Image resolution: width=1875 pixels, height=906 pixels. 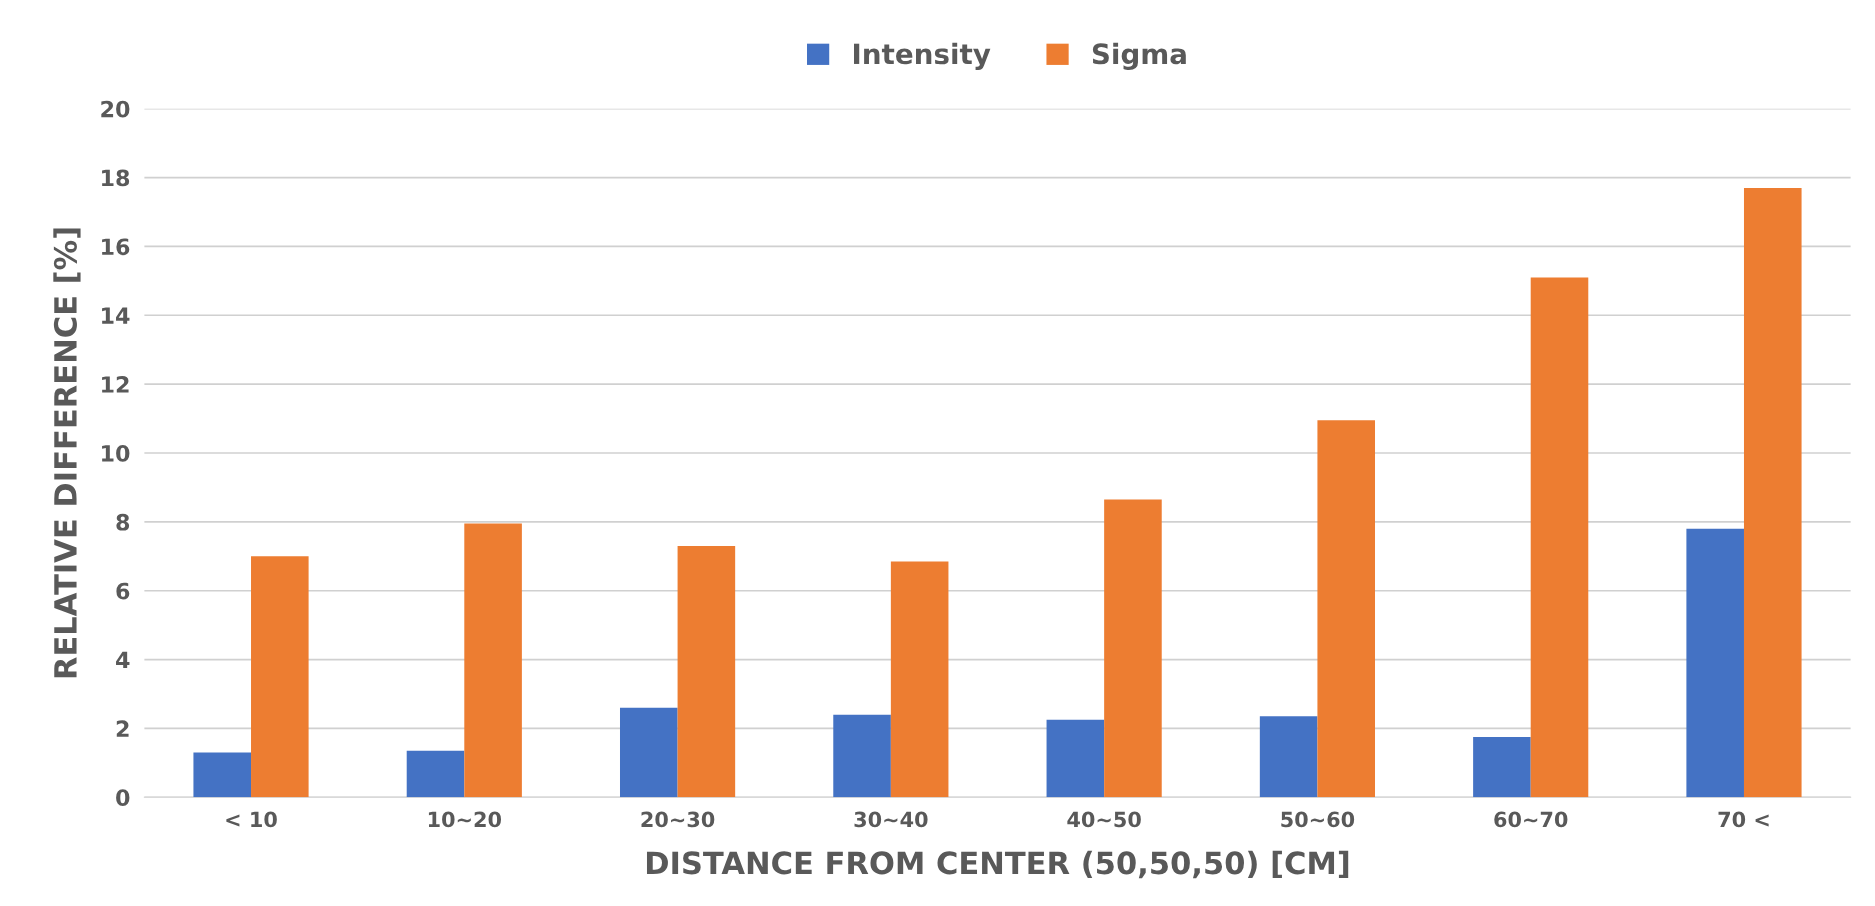 I want to click on y-tick-label: 8, so click(x=123, y=522).